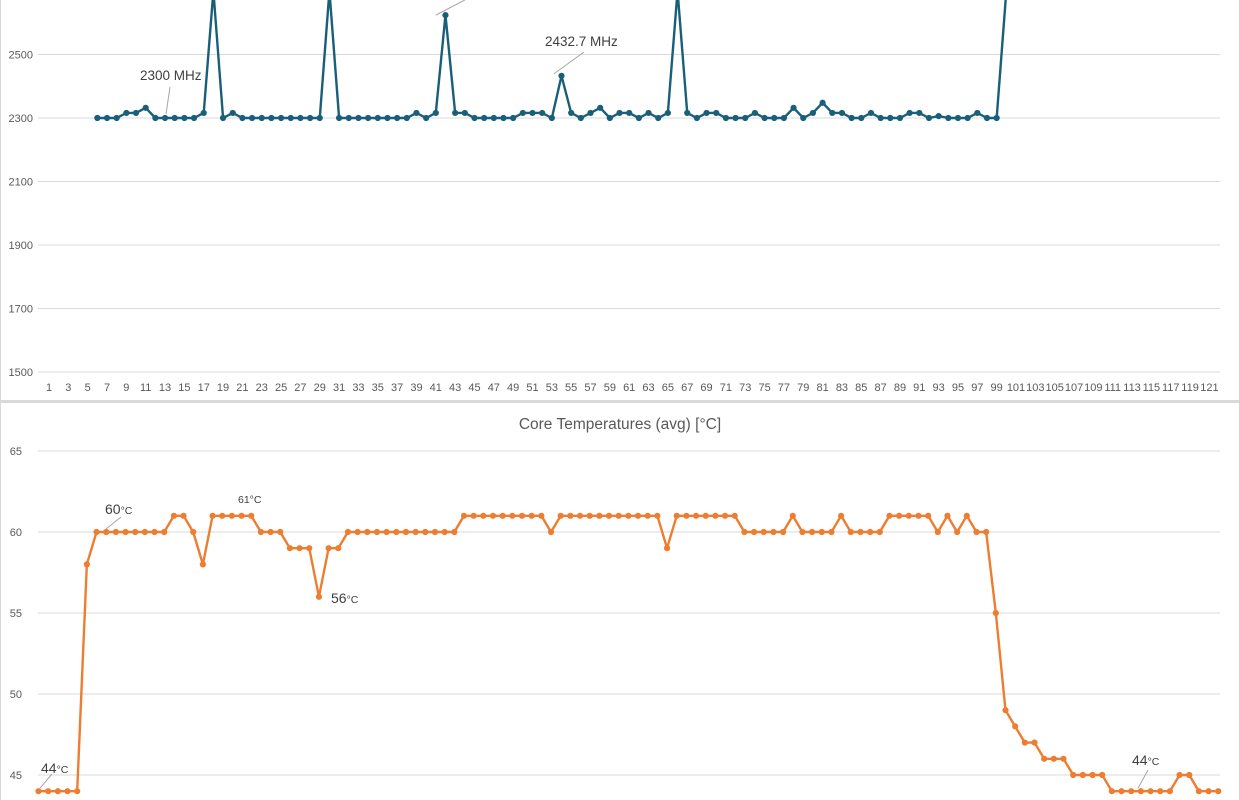 This screenshot has width=1239, height=800. What do you see at coordinates (706, 388) in the screenshot?
I see `x-tick-label: 69` at bounding box center [706, 388].